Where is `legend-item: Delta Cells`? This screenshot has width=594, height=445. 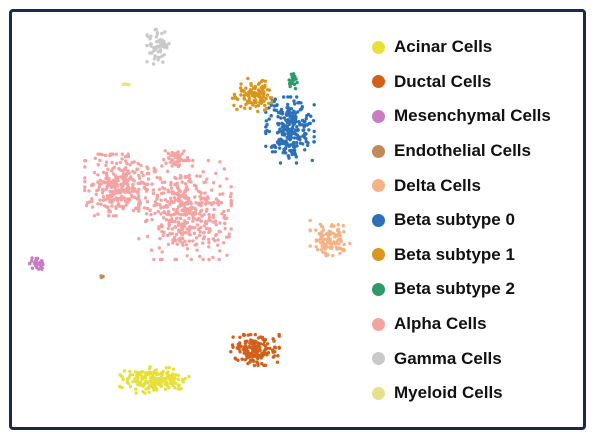
legend-item: Delta Cells is located at coordinates (477, 185).